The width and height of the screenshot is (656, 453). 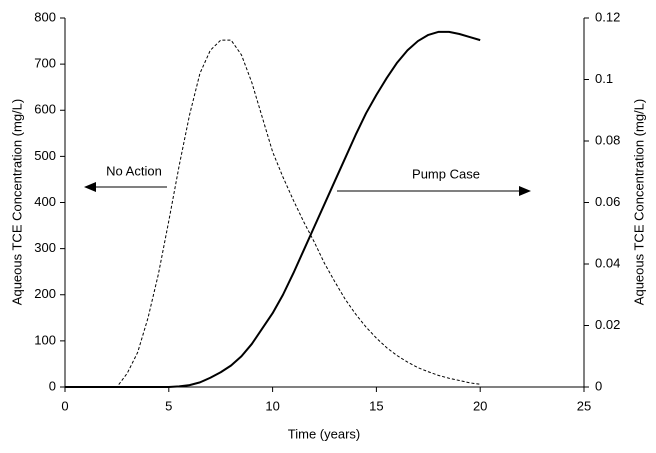 I want to click on y2-tick-label: 0.06, so click(x=607, y=201).